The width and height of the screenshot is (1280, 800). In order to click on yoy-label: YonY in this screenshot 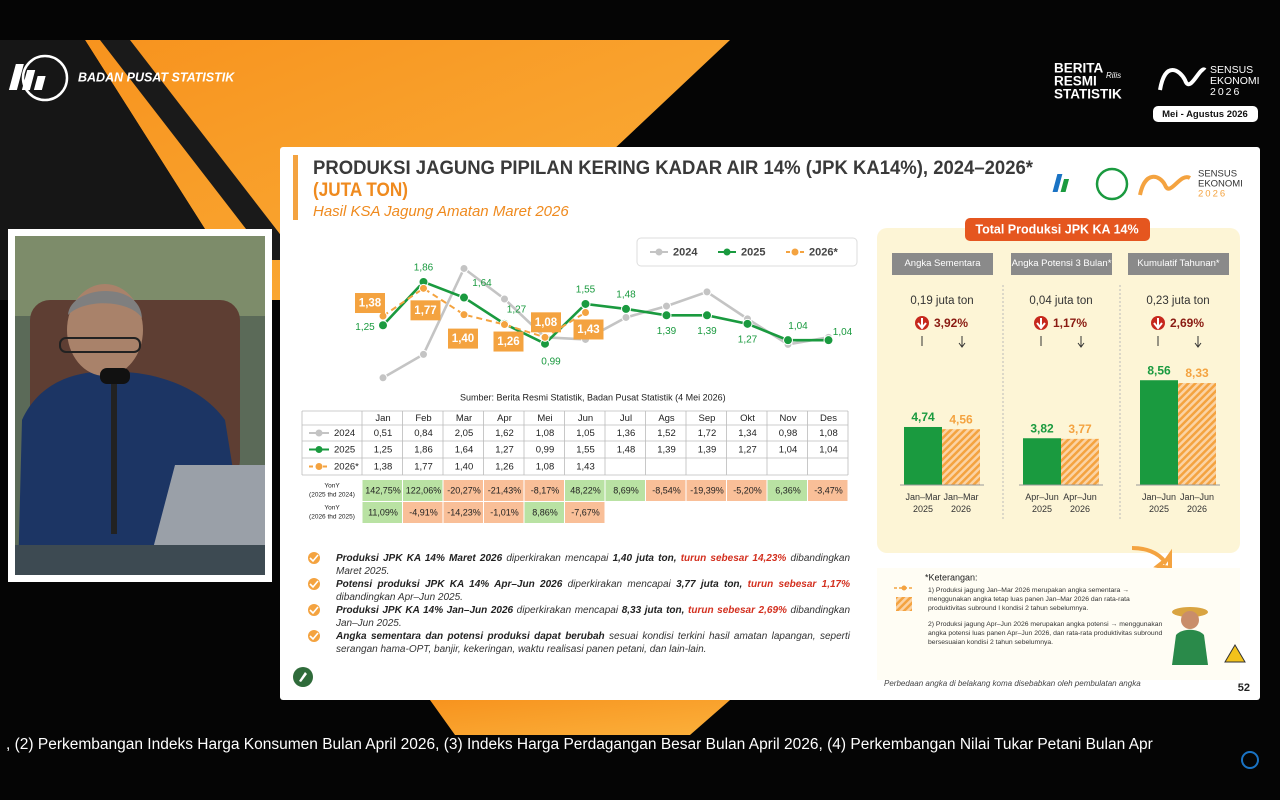, I will do `click(332, 486)`.